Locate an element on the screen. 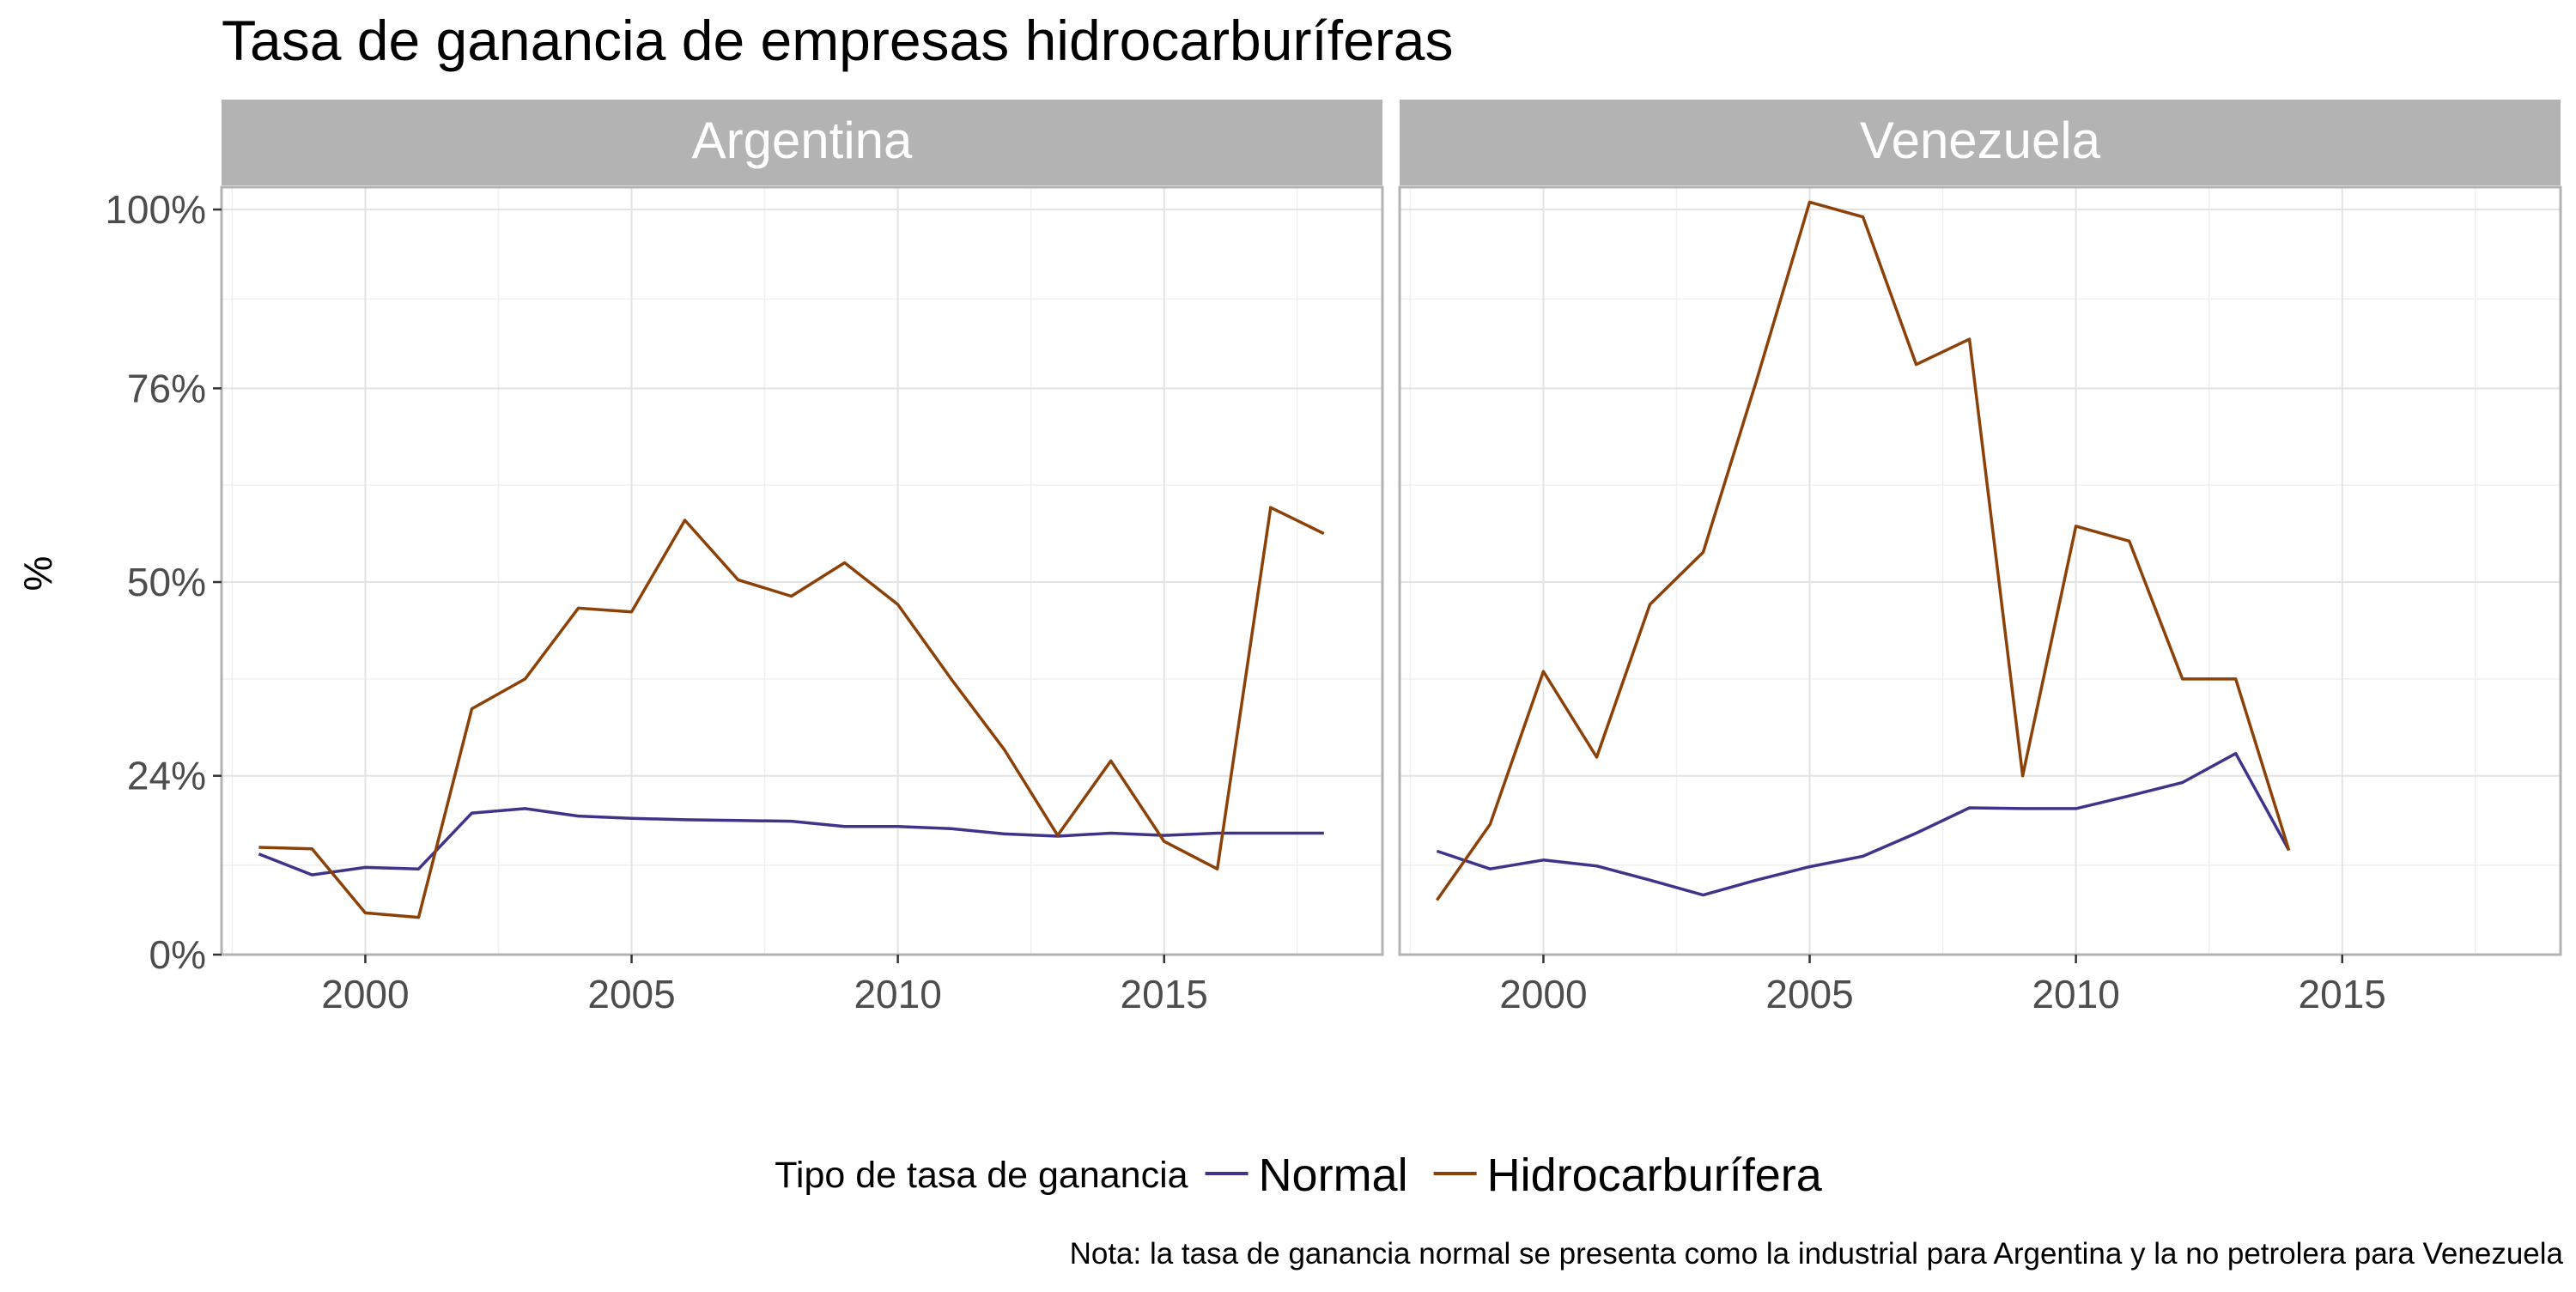 This screenshot has height=1292, width=2576. x-tick-label-venezuela-2005: 2005 is located at coordinates (1809, 994).